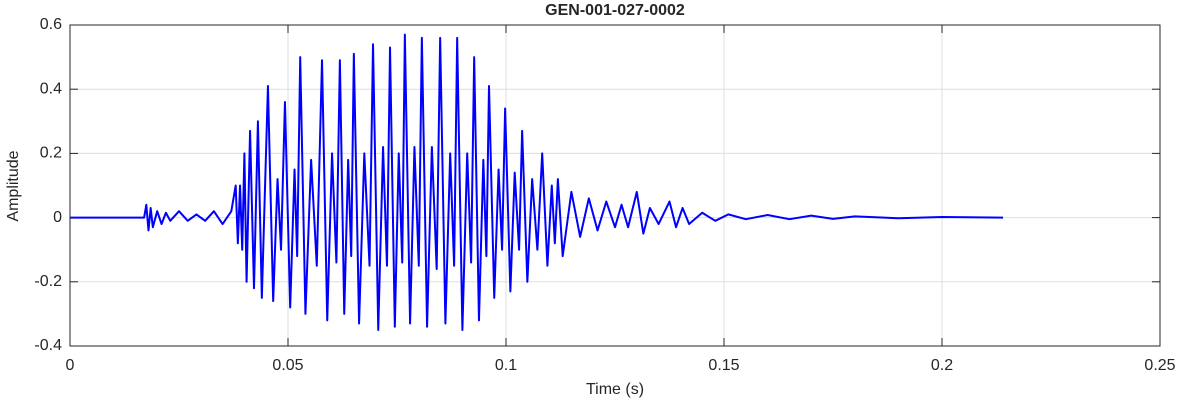  I want to click on y-tick-label: 0.4, so click(51, 88).